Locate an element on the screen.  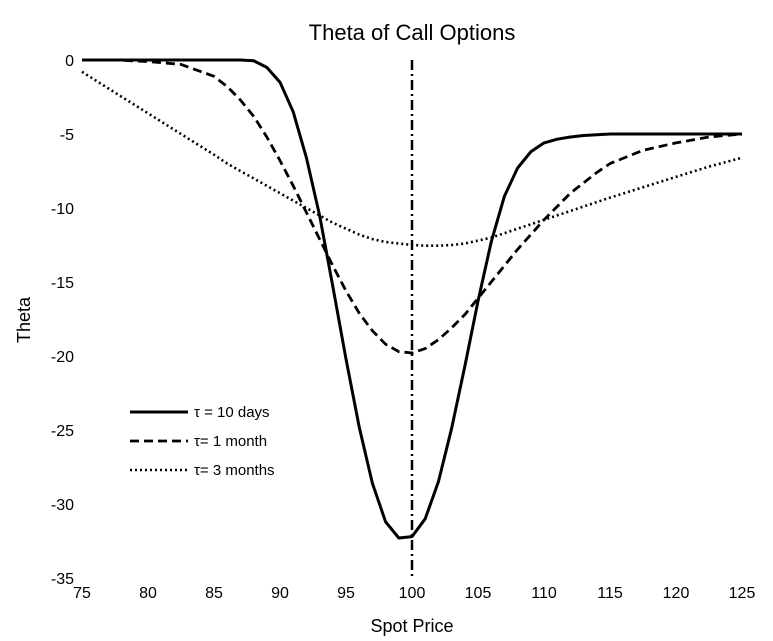
y-tick-label: -10 is located at coordinates (62, 209).